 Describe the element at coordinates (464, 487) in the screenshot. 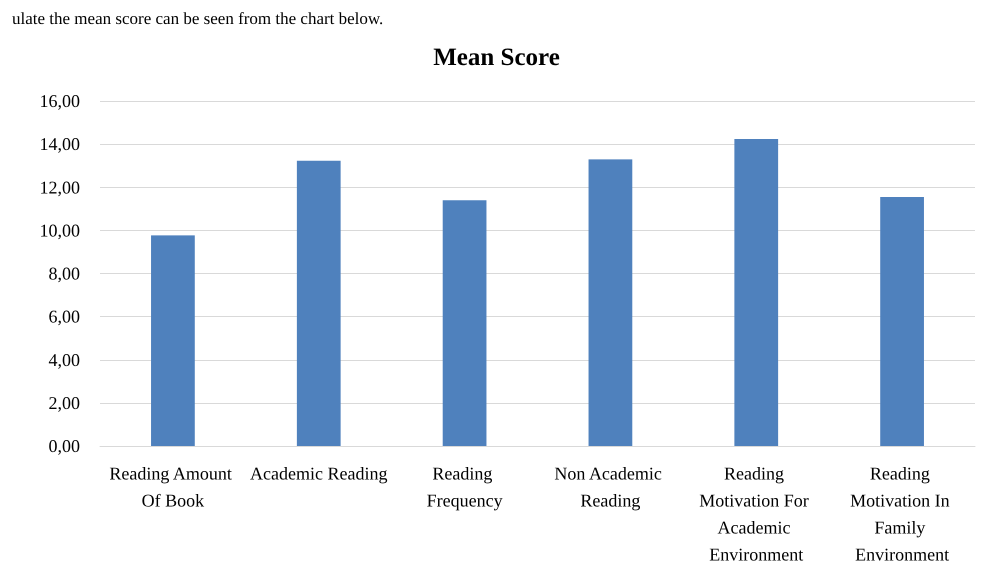

I see `x-tick-label: Reading Frequency` at that location.